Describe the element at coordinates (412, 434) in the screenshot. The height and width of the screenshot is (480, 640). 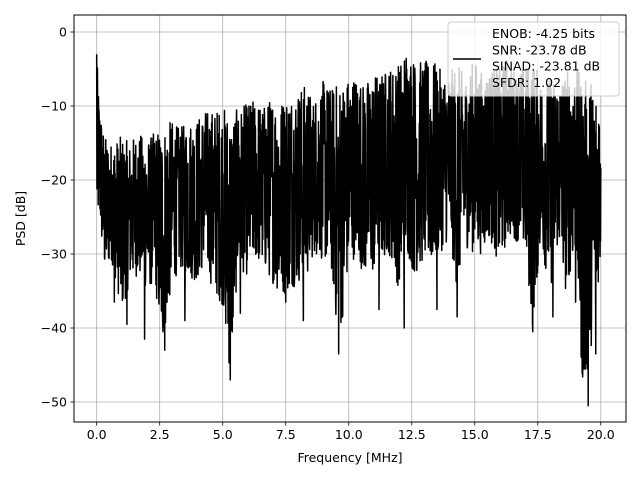
I see `x-tick-label: 12.5` at that location.